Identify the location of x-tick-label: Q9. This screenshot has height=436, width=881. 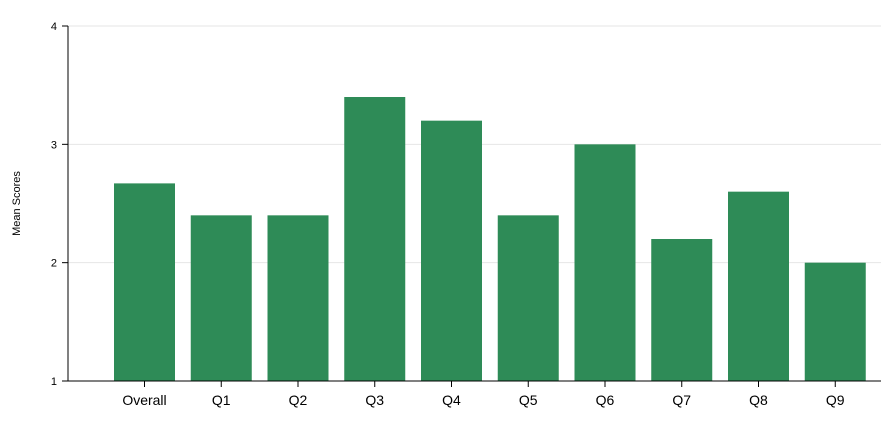
(835, 400).